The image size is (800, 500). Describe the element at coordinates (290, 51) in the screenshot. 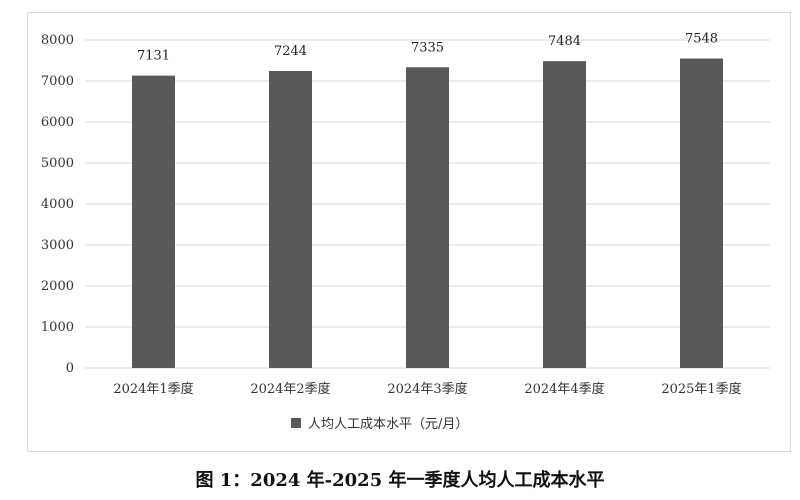

I see `data-label: 7244` at that location.